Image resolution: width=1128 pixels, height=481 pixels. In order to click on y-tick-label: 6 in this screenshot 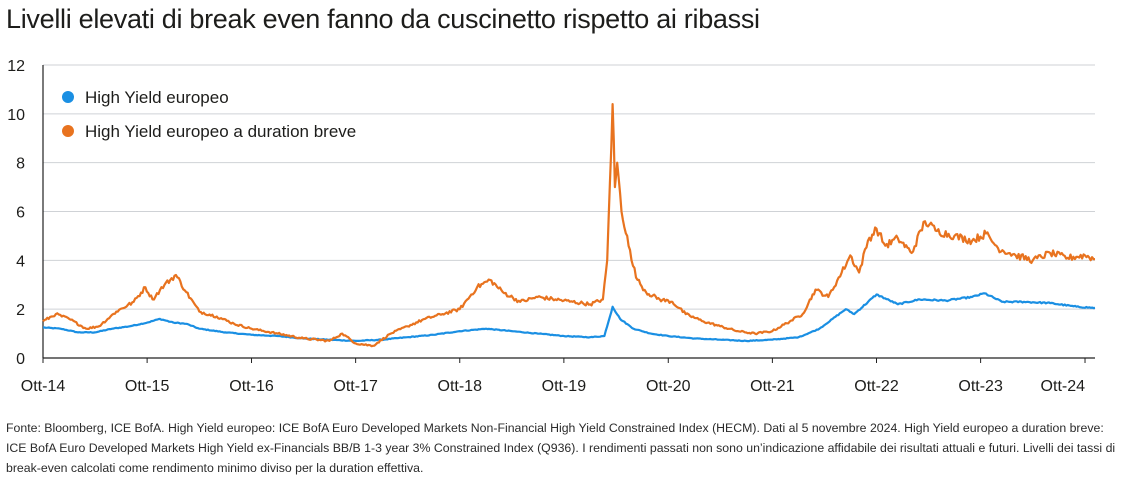, I will do `click(20, 213)`.